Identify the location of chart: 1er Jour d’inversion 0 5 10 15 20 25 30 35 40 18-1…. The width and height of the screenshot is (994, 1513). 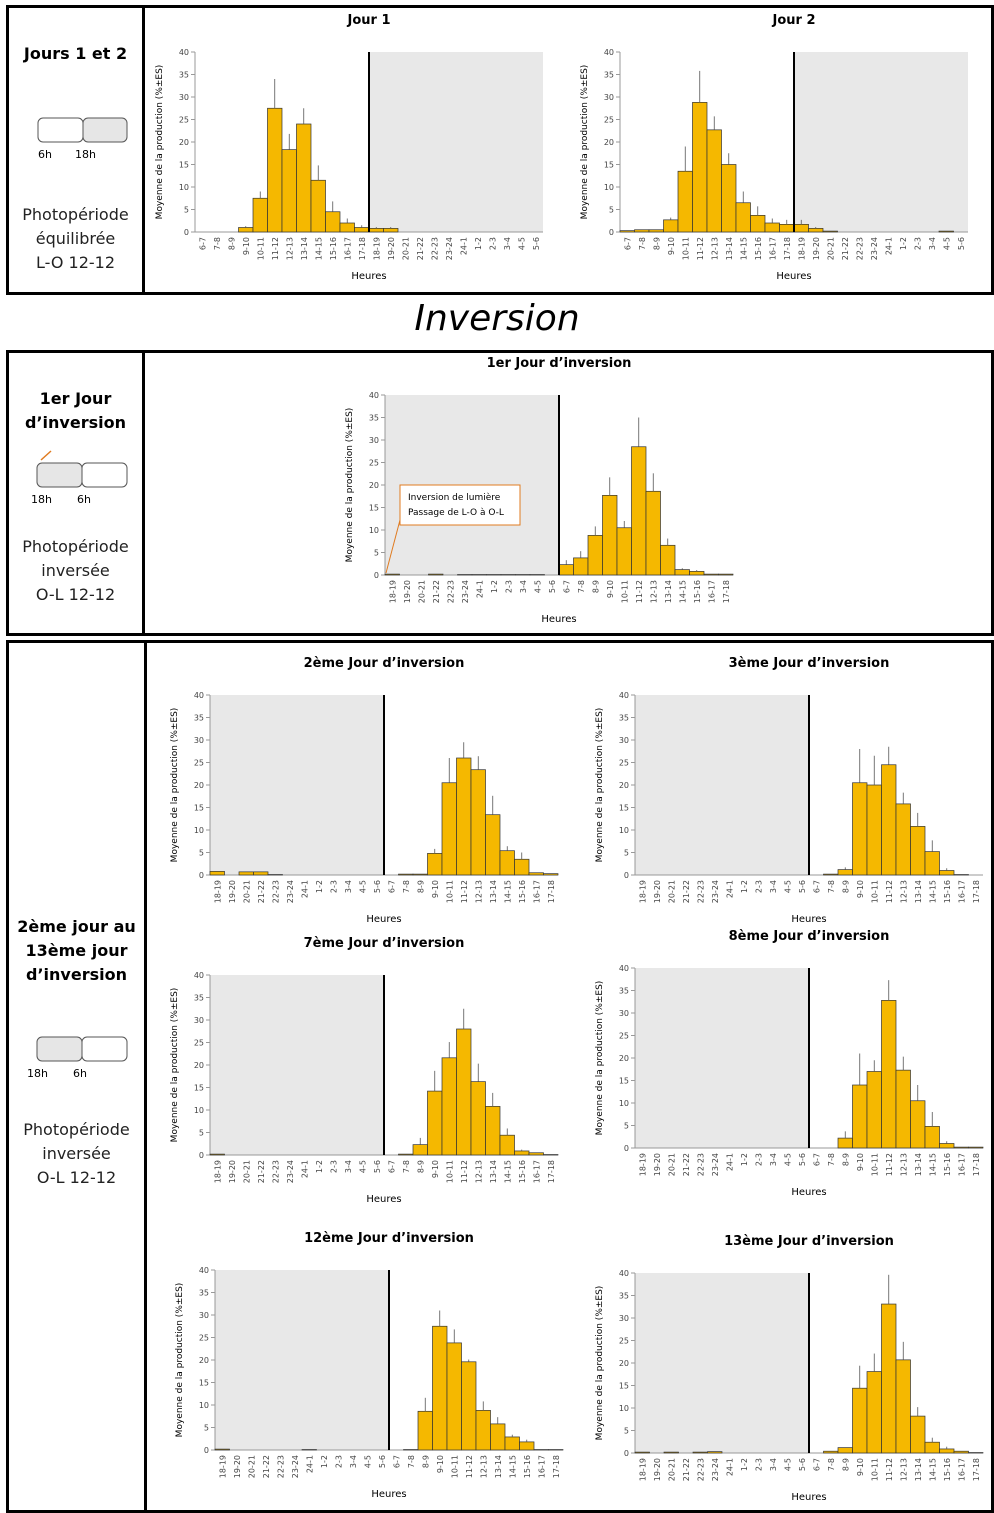
(539, 490).